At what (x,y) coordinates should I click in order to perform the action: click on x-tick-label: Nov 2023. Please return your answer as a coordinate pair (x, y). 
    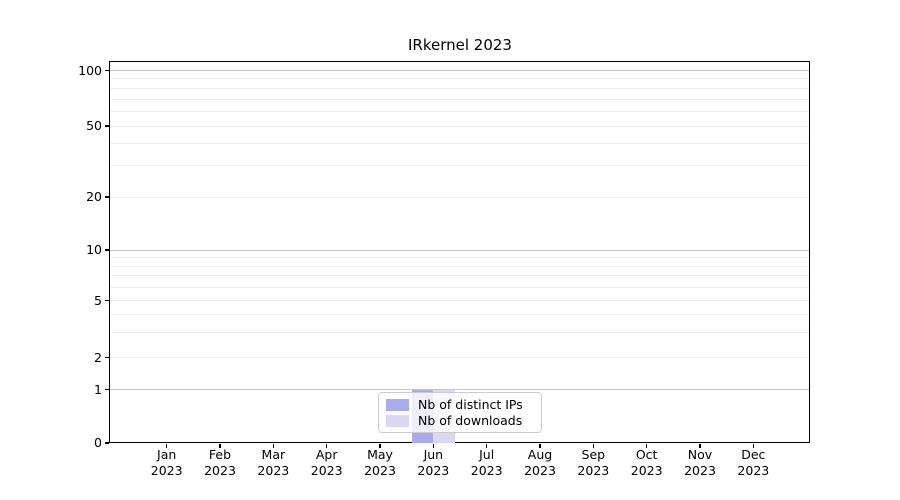
    Looking at the image, I should click on (700, 462).